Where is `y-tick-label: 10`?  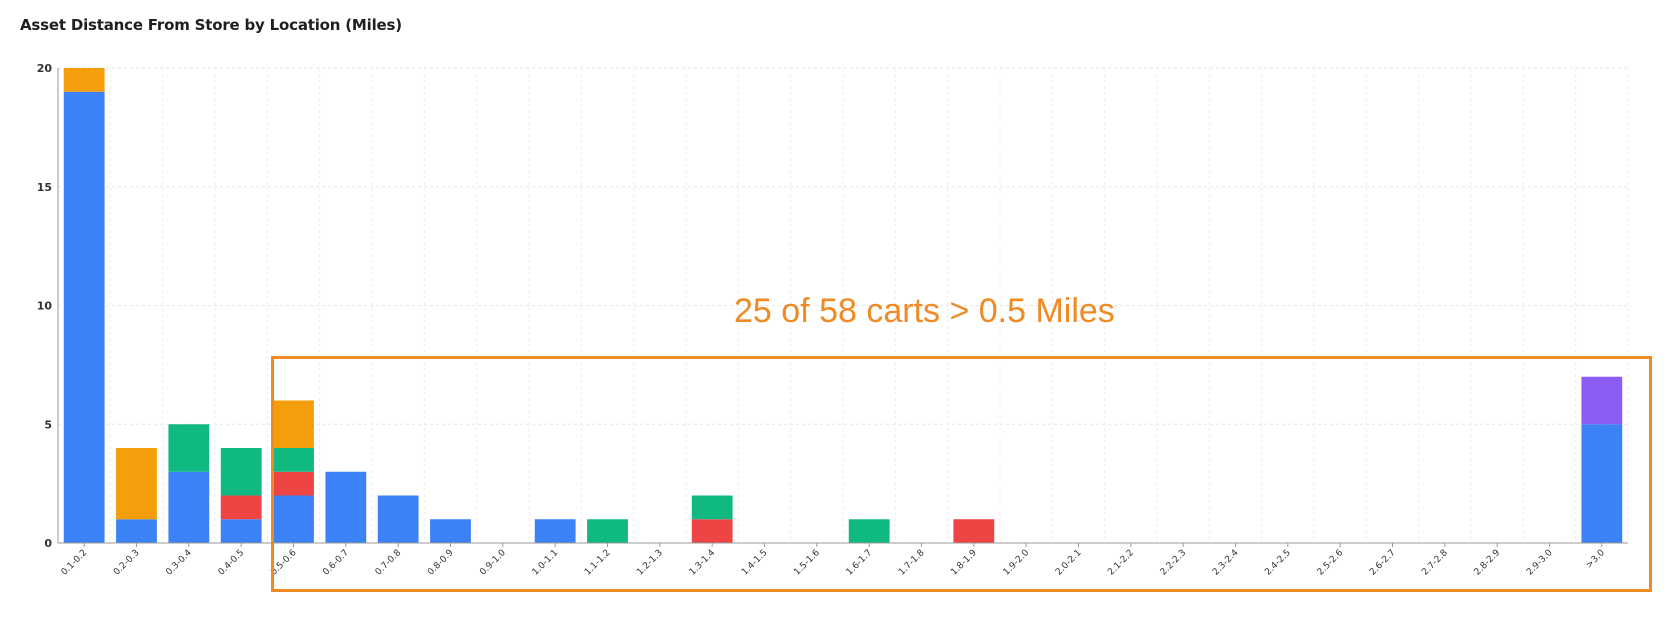
y-tick-label: 10 is located at coordinates (45, 306).